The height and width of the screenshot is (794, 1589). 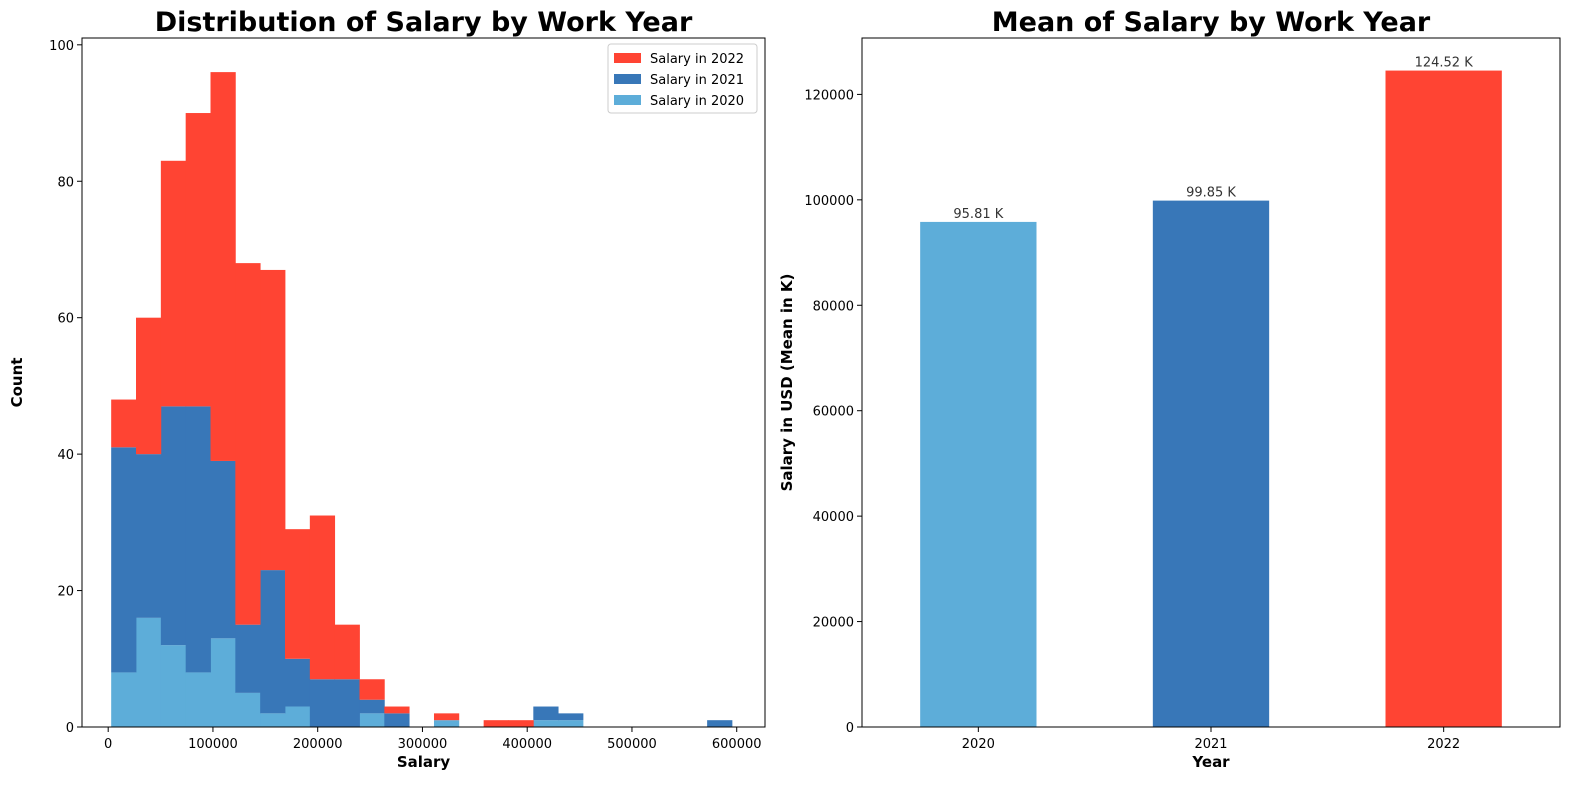 I want to click on legend-box, so click(x=682, y=78).